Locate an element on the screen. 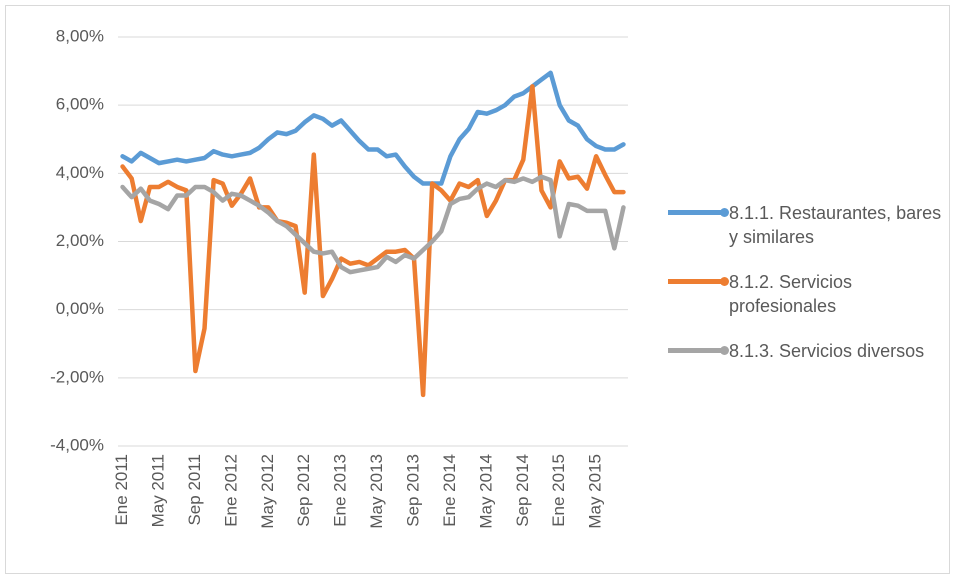  x-tick-label: Sep 2011 is located at coordinates (194, 490).